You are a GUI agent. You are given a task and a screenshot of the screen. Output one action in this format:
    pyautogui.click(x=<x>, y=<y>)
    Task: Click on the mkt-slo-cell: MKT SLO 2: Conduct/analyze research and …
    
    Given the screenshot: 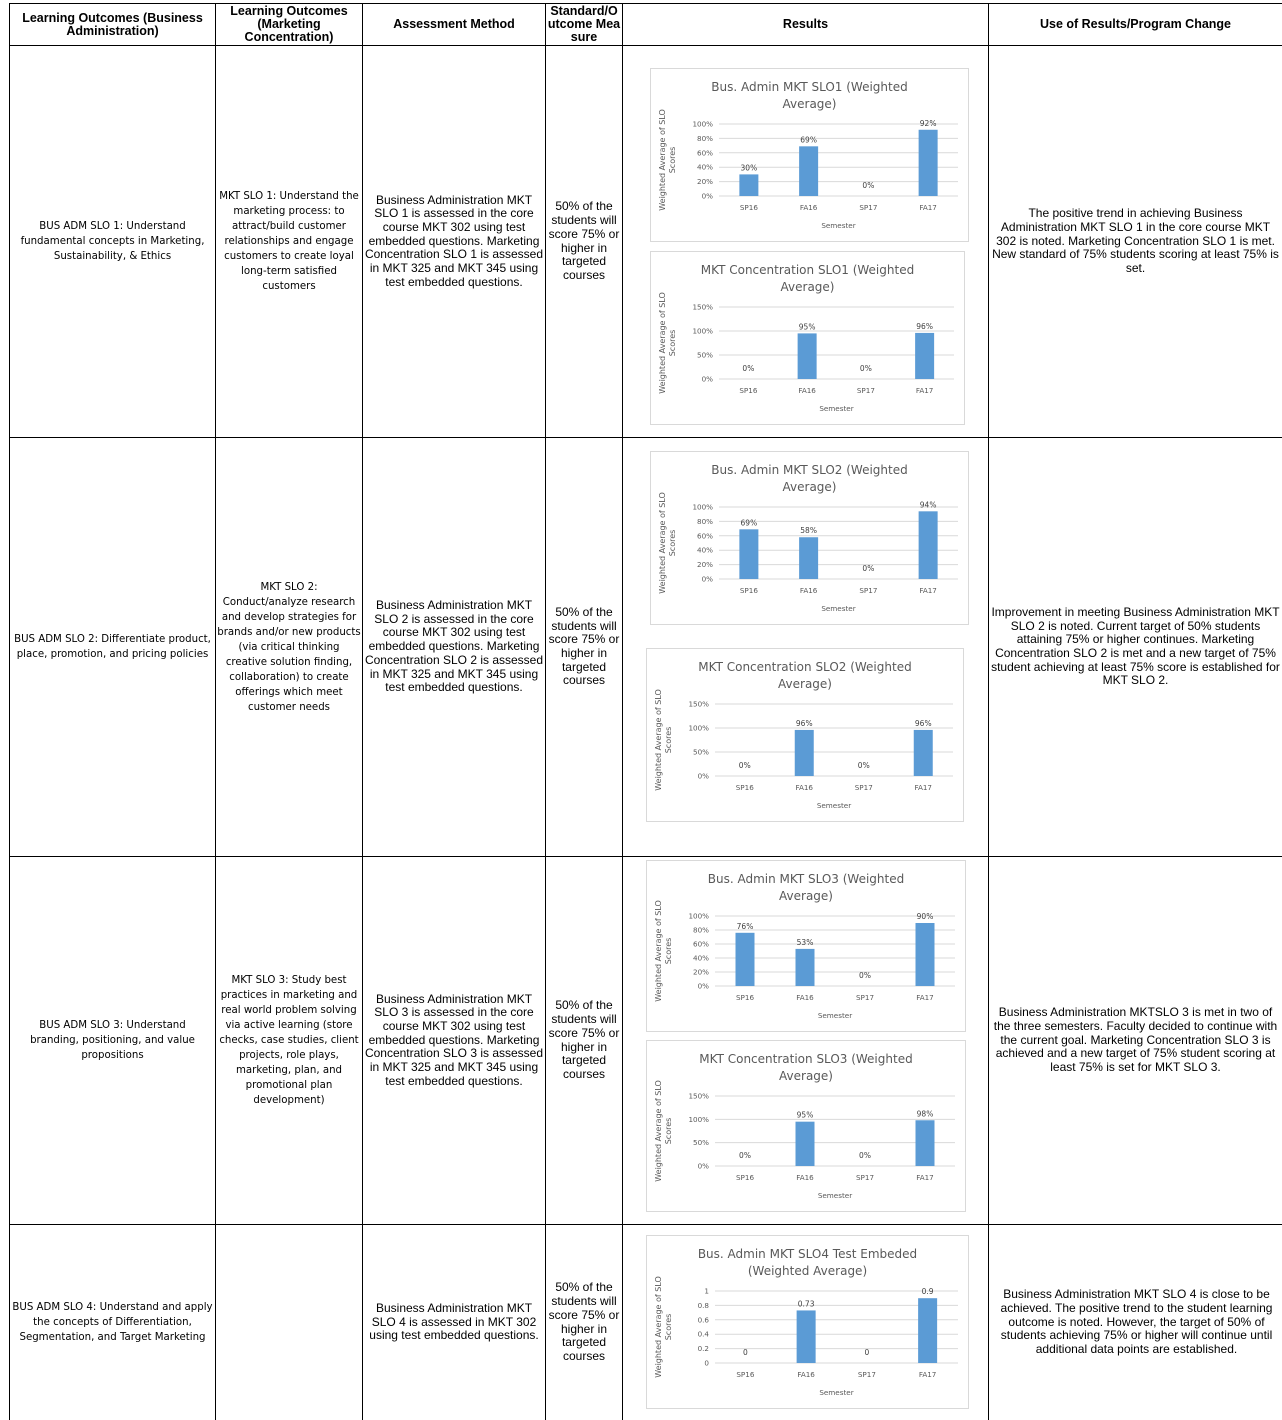 What is the action you would take?
    pyautogui.click(x=289, y=647)
    